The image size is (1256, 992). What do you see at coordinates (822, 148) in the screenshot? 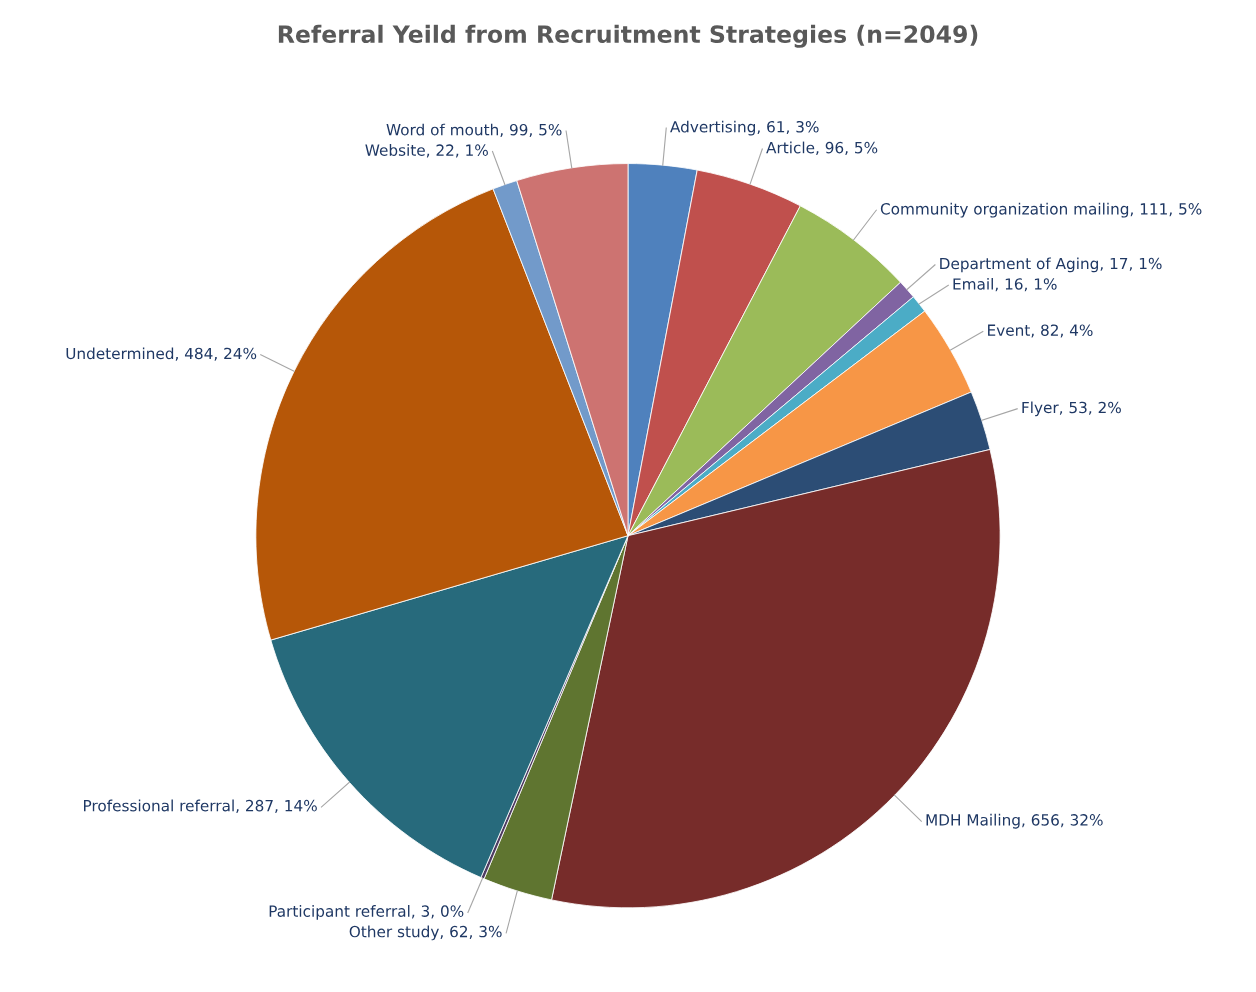
I see `slice-label: Article, 96, 5%` at bounding box center [822, 148].